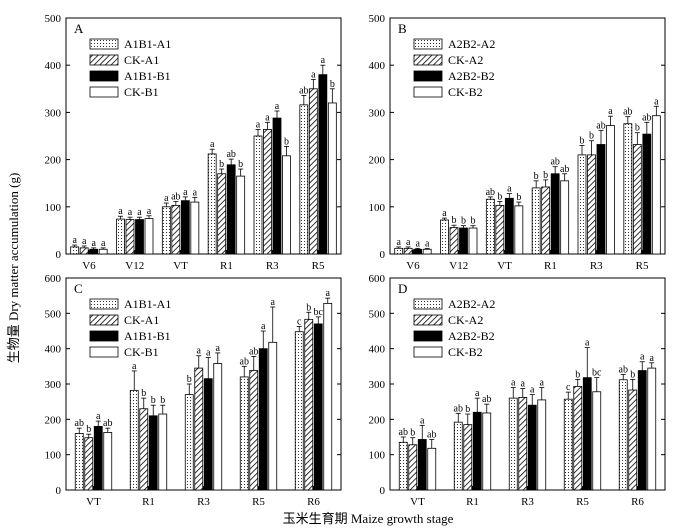  What do you see at coordinates (454, 68) in the screenshot?
I see `legend: A2B2-A2 CK-A2 A2B2-B2 CK-B2` at bounding box center [454, 68].